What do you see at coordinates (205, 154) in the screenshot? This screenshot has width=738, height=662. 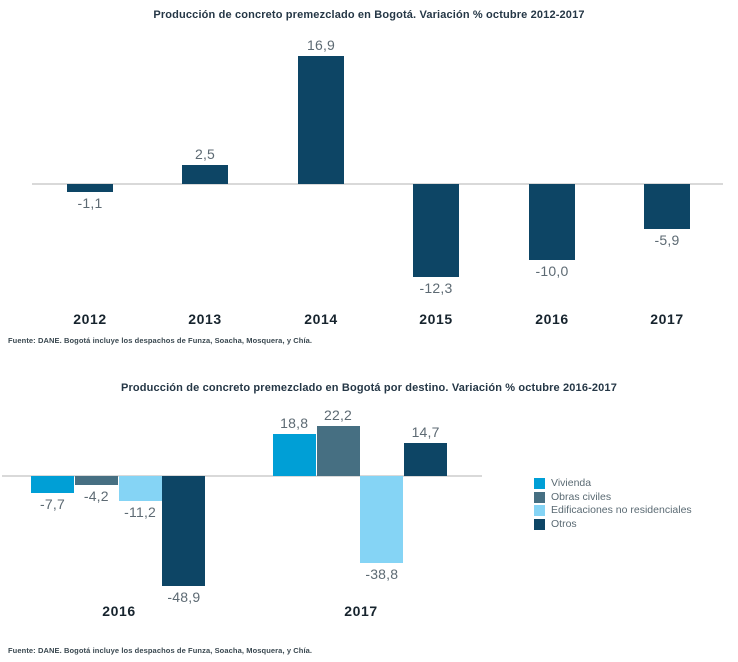 I see `chart1-value-label-2013: 2,5` at bounding box center [205, 154].